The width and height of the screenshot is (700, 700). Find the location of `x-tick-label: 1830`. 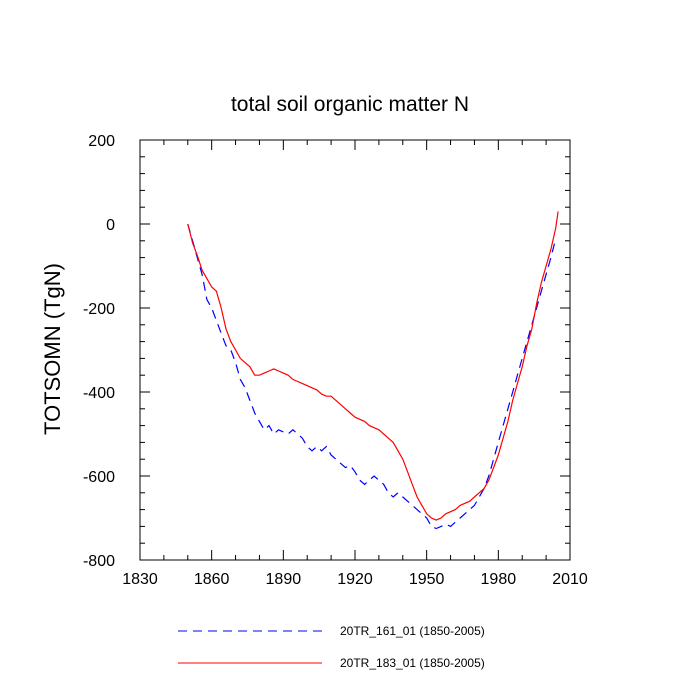

x-tick-label: 1830 is located at coordinates (140, 579).